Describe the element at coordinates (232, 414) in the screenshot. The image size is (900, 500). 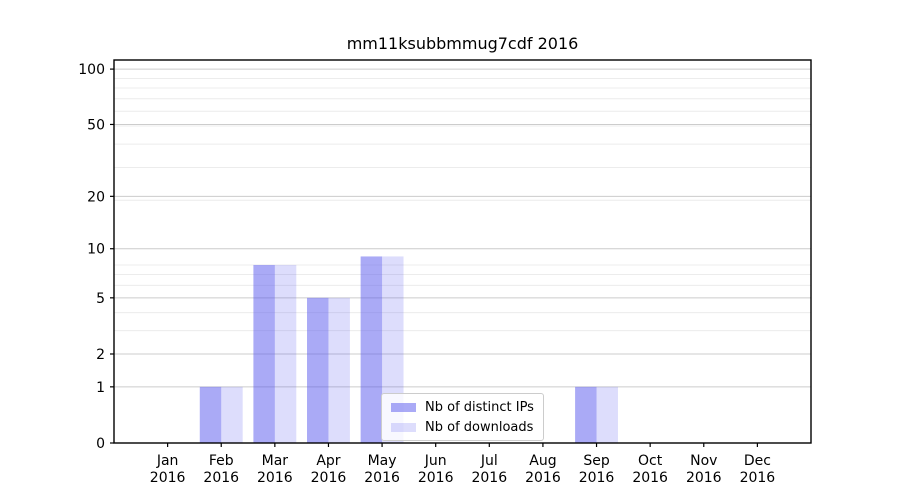
I see `bar-downloads-feb` at that location.